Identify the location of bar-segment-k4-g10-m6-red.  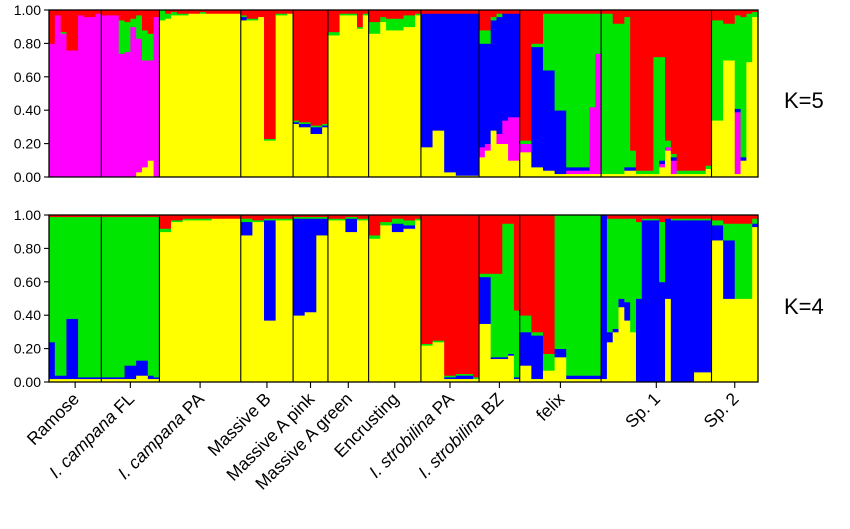
(639, 219).